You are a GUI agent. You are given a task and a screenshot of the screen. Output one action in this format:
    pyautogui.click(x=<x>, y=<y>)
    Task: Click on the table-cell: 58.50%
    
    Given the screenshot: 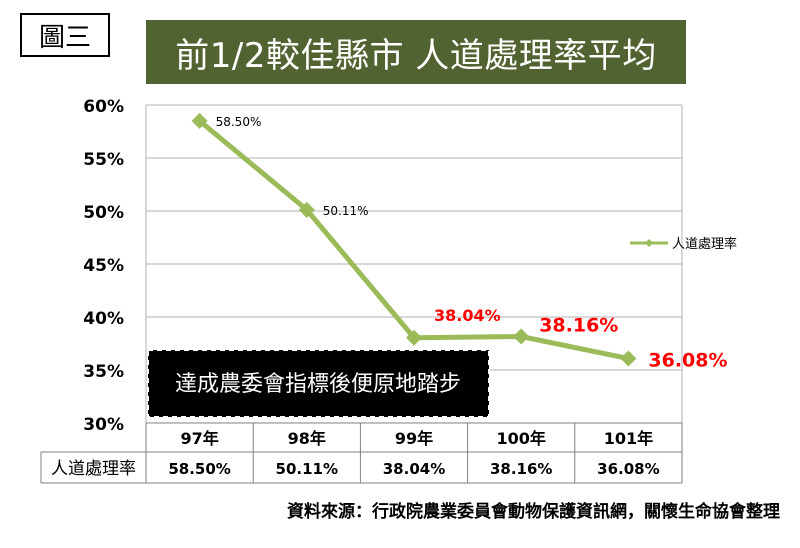 What is the action you would take?
    pyautogui.click(x=199, y=469)
    